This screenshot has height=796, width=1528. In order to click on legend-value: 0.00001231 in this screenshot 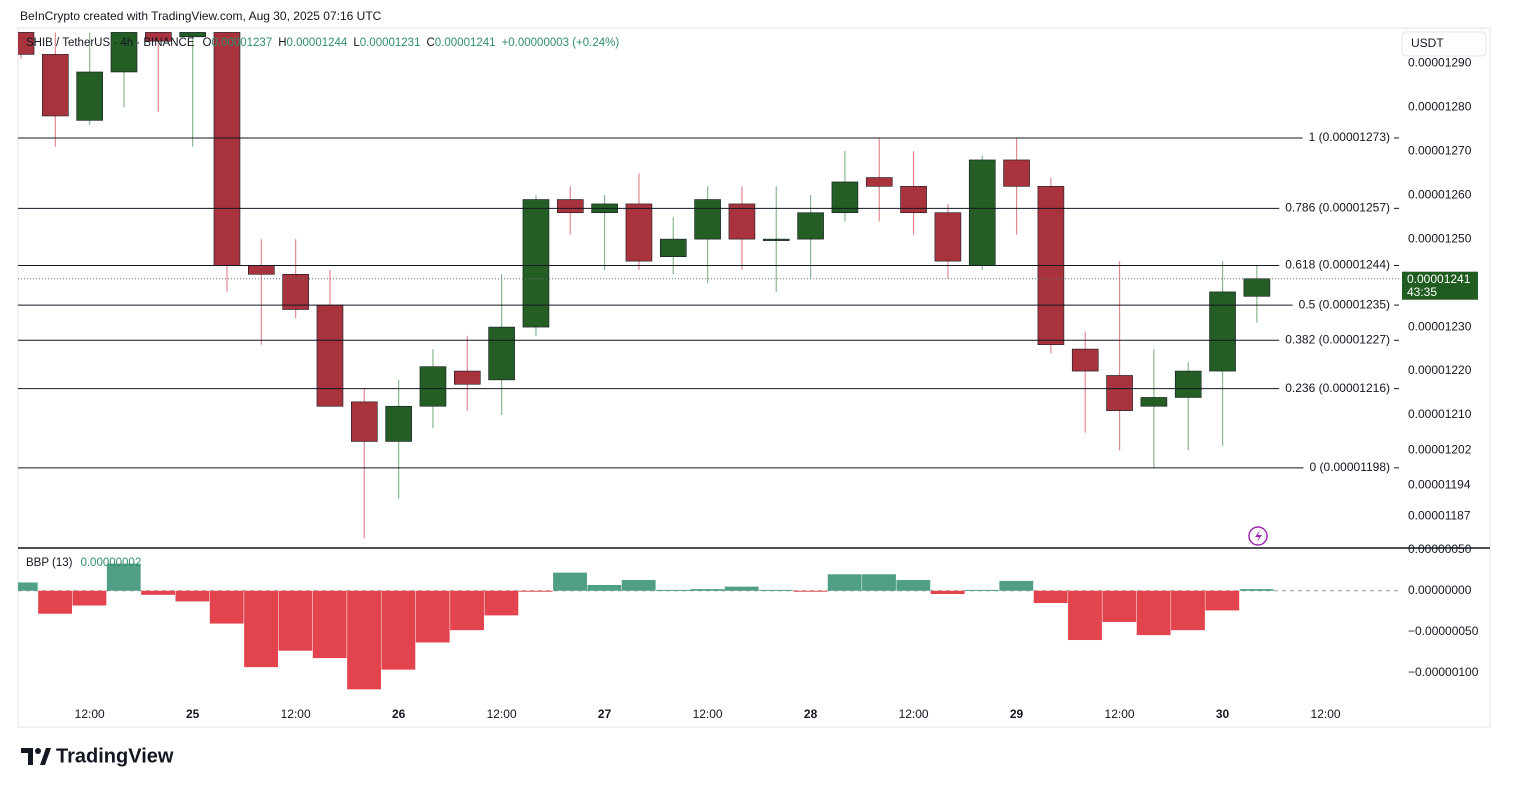, I will do `click(390, 43)`.